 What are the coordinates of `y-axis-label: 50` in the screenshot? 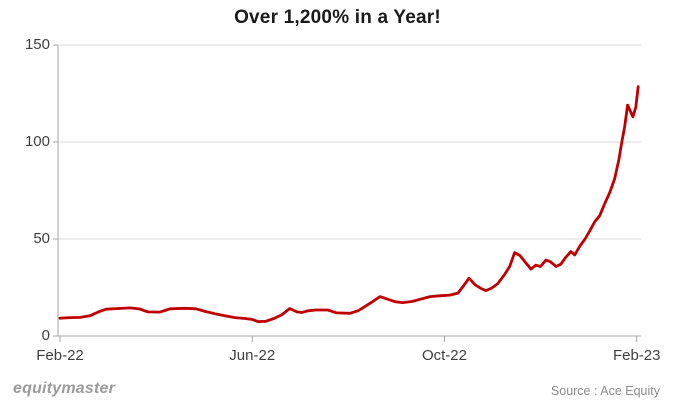 It's located at (41, 238).